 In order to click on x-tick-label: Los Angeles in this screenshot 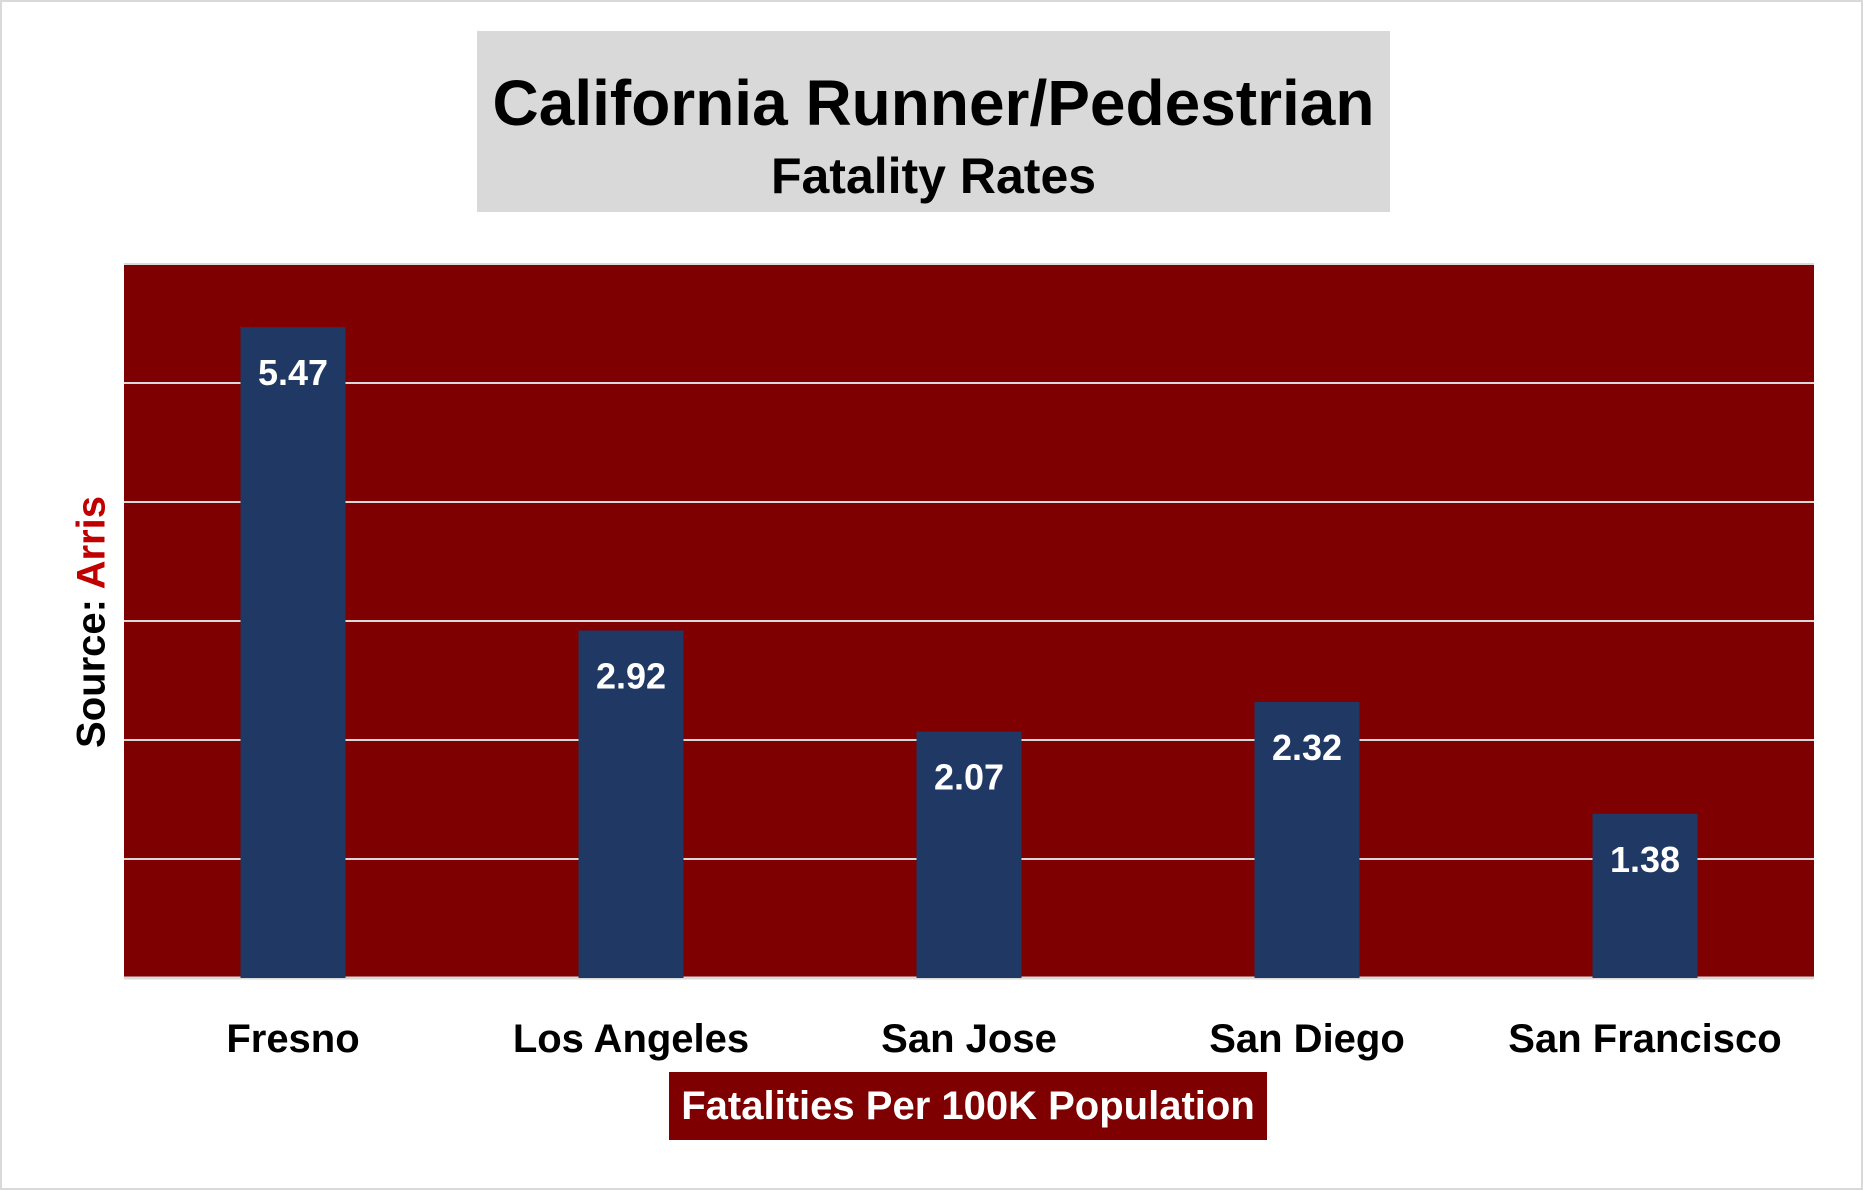, I will do `click(631, 1039)`.